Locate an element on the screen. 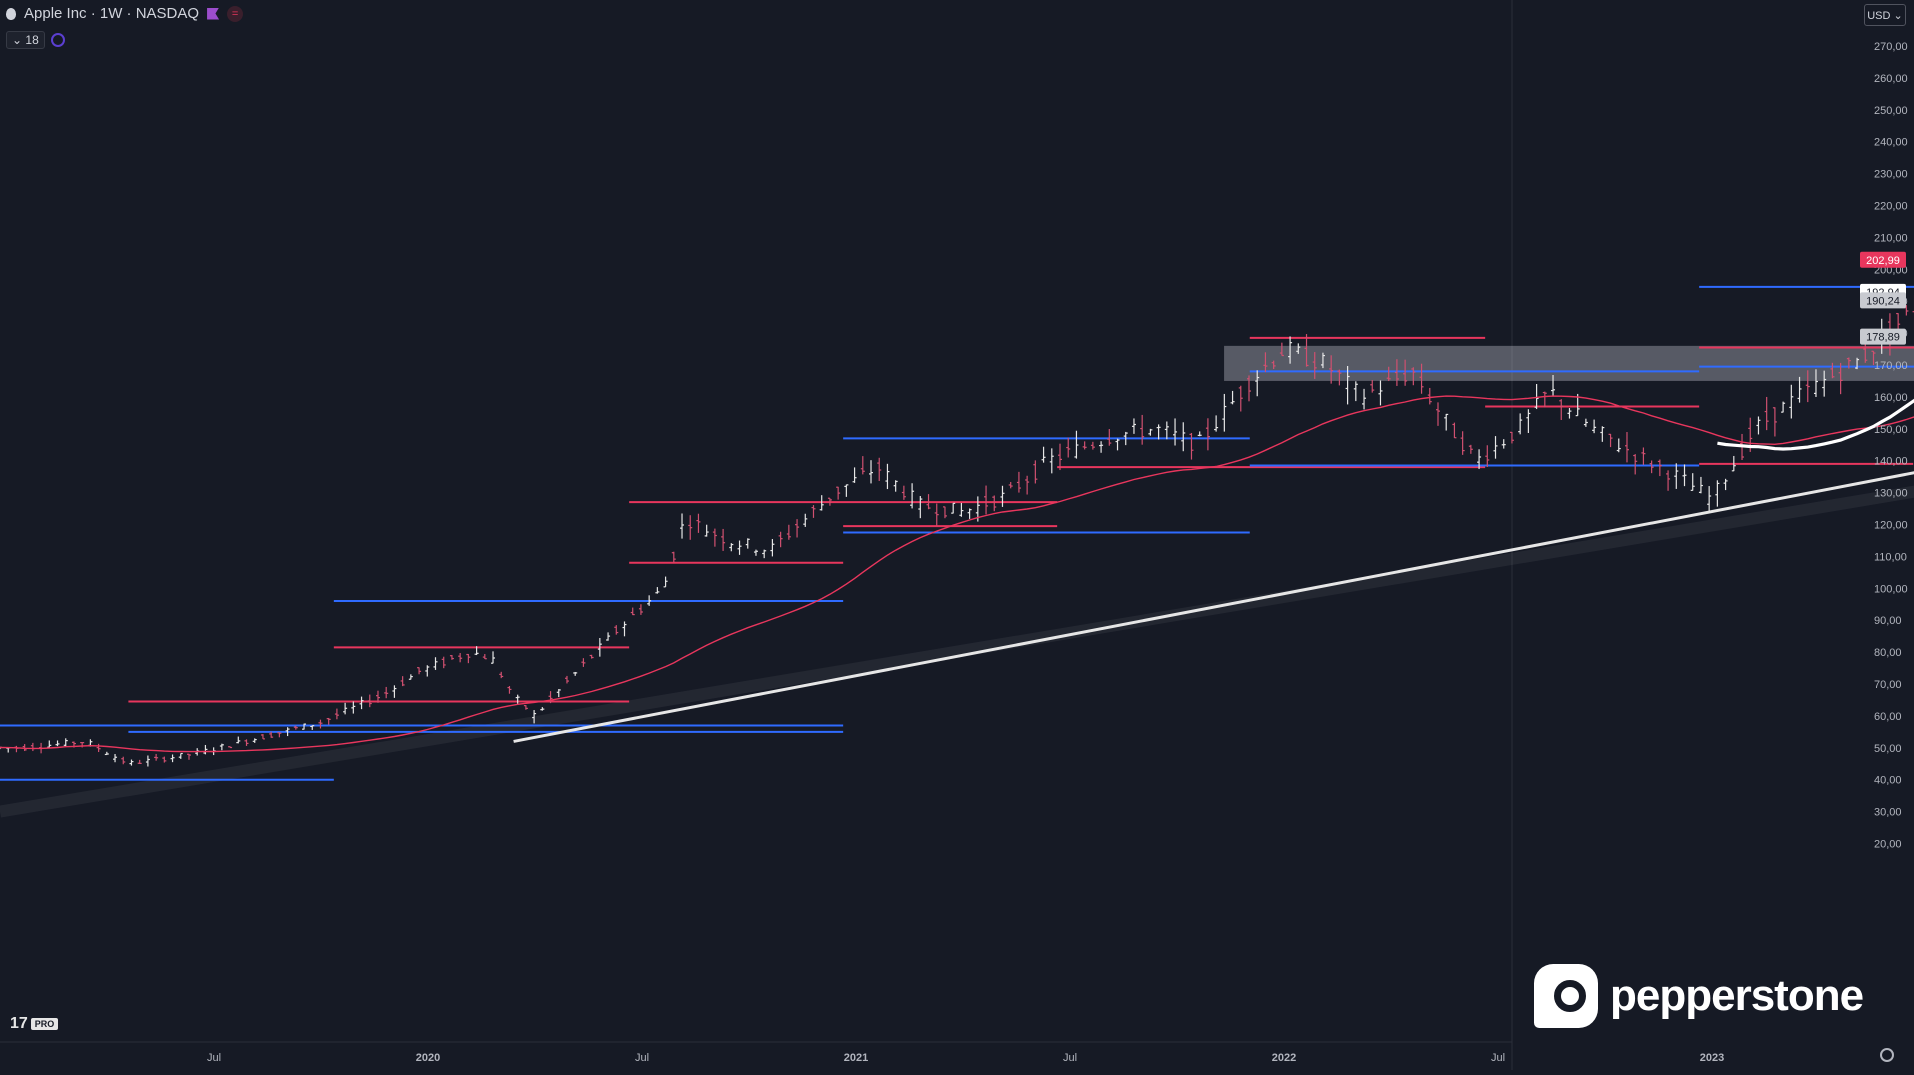  currency-selector: USD ⌄ is located at coordinates (1885, 15).